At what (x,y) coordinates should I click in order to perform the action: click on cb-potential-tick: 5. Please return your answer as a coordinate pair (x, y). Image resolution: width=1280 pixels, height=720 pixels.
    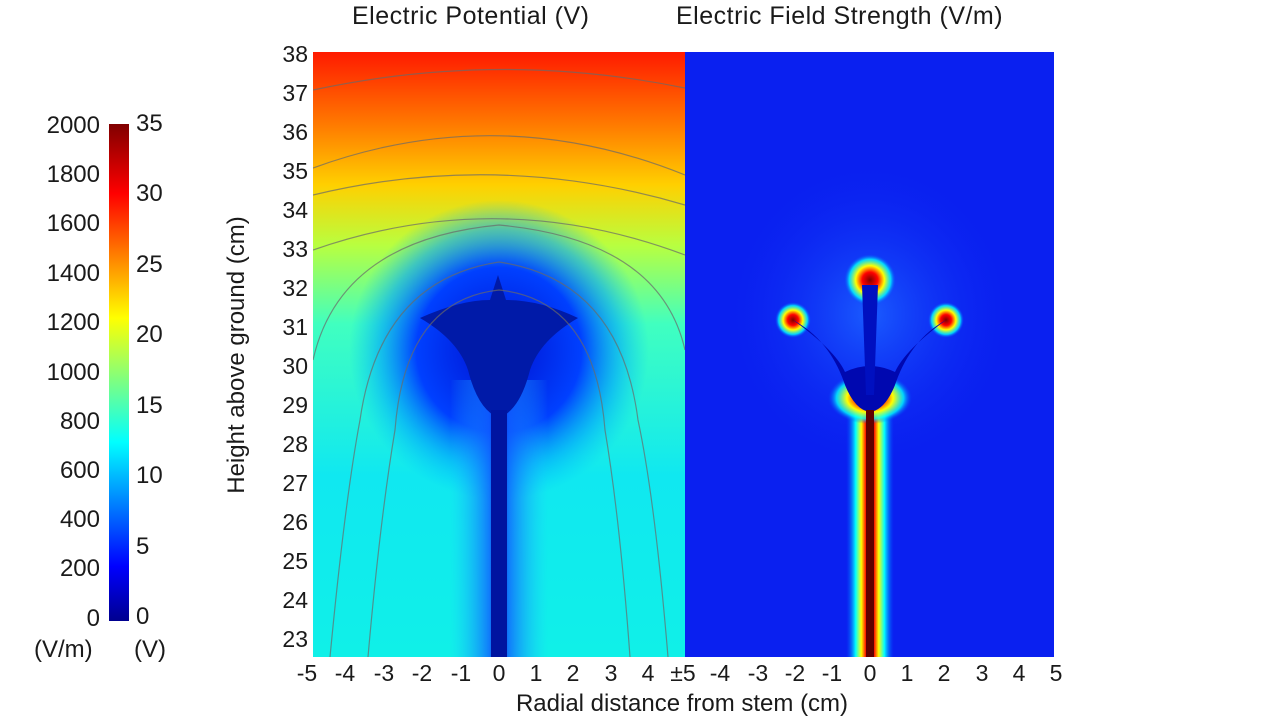
    Looking at the image, I should click on (143, 546).